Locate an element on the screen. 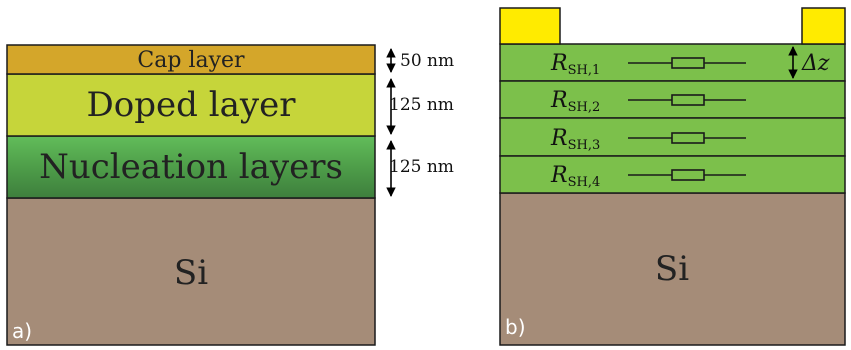 The width and height of the screenshot is (851, 350). delta-z-label: Δz is located at coordinates (815, 63).